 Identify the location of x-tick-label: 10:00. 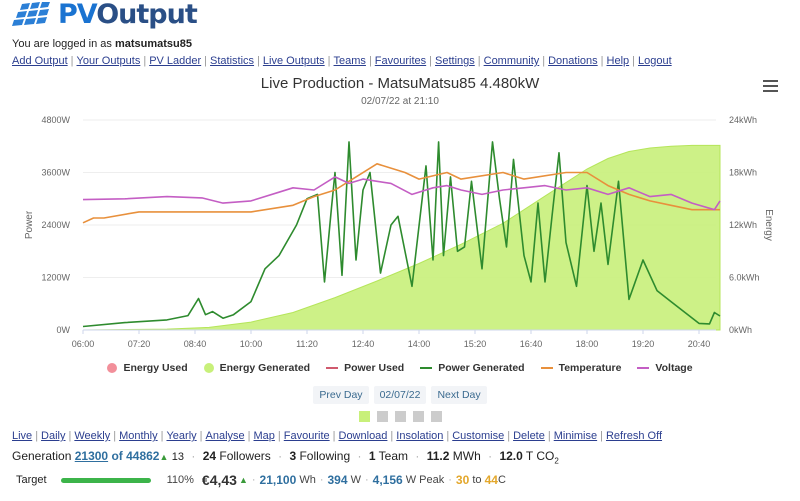
(251, 344).